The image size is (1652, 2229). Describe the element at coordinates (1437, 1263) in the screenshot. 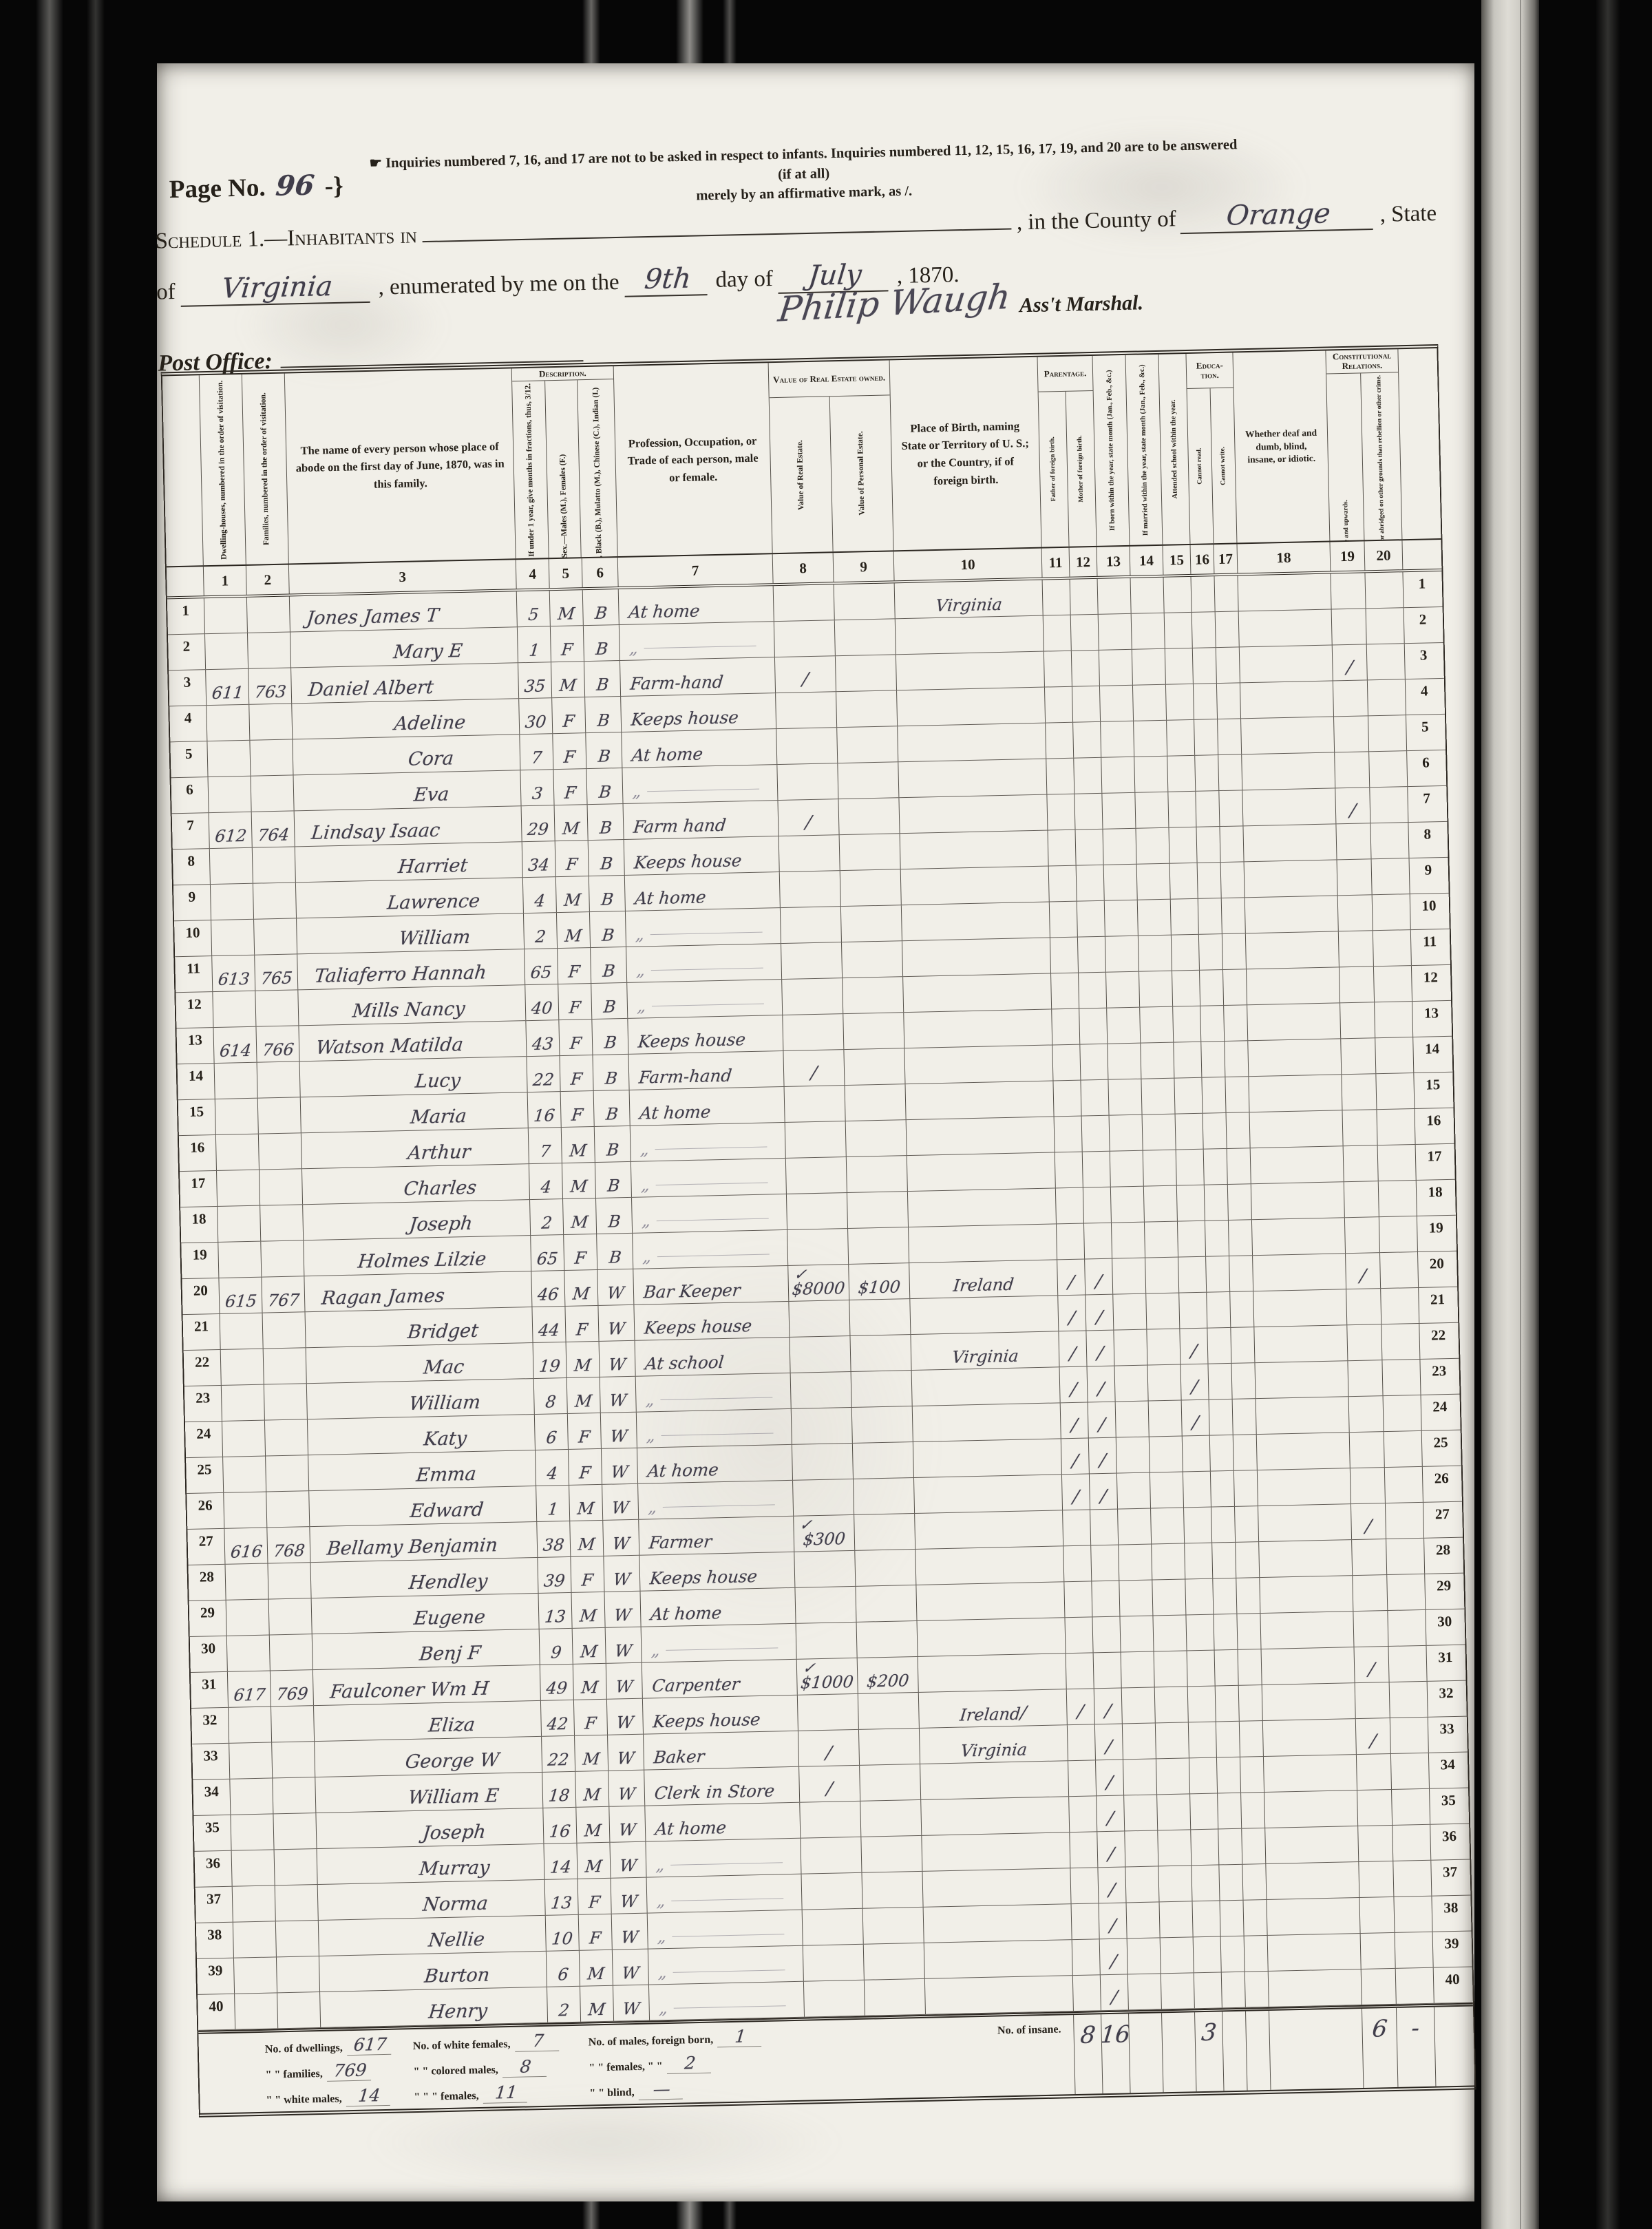

I see `row-number: 20` at that location.